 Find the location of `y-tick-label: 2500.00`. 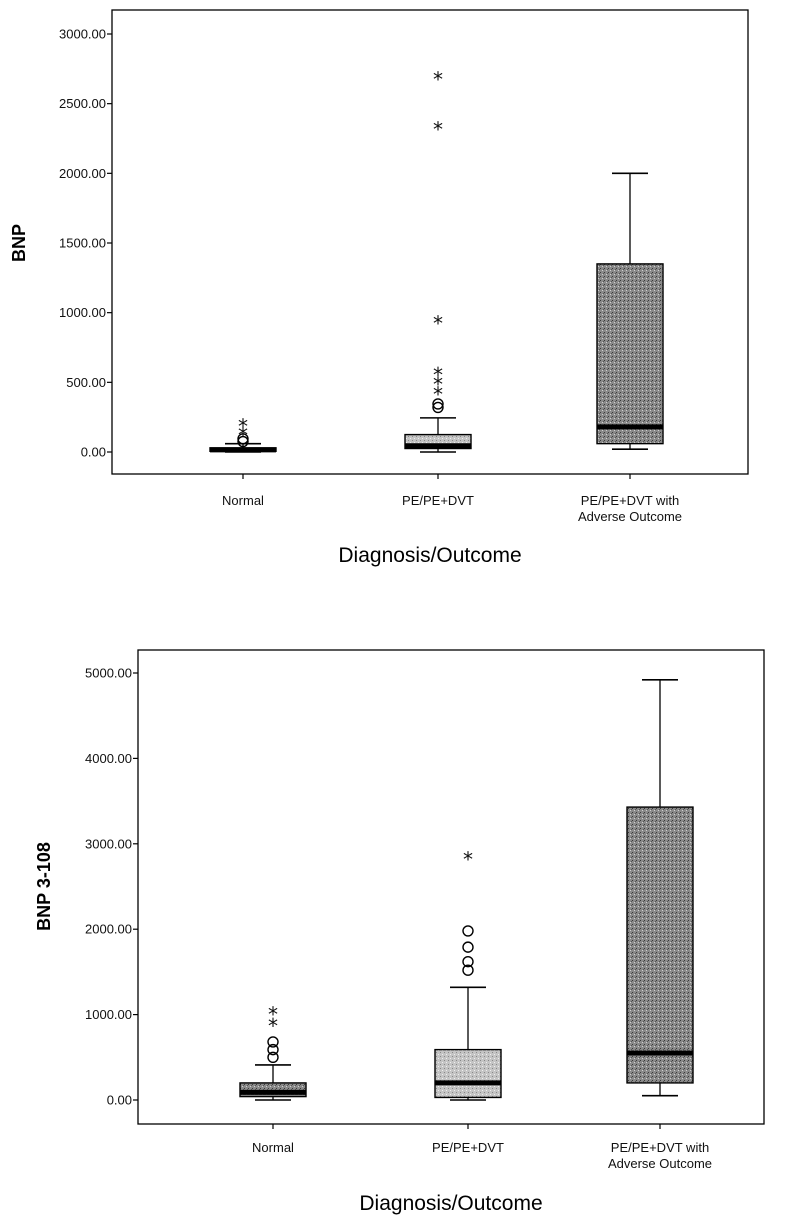

y-tick-label: 2500.00 is located at coordinates (82, 103).